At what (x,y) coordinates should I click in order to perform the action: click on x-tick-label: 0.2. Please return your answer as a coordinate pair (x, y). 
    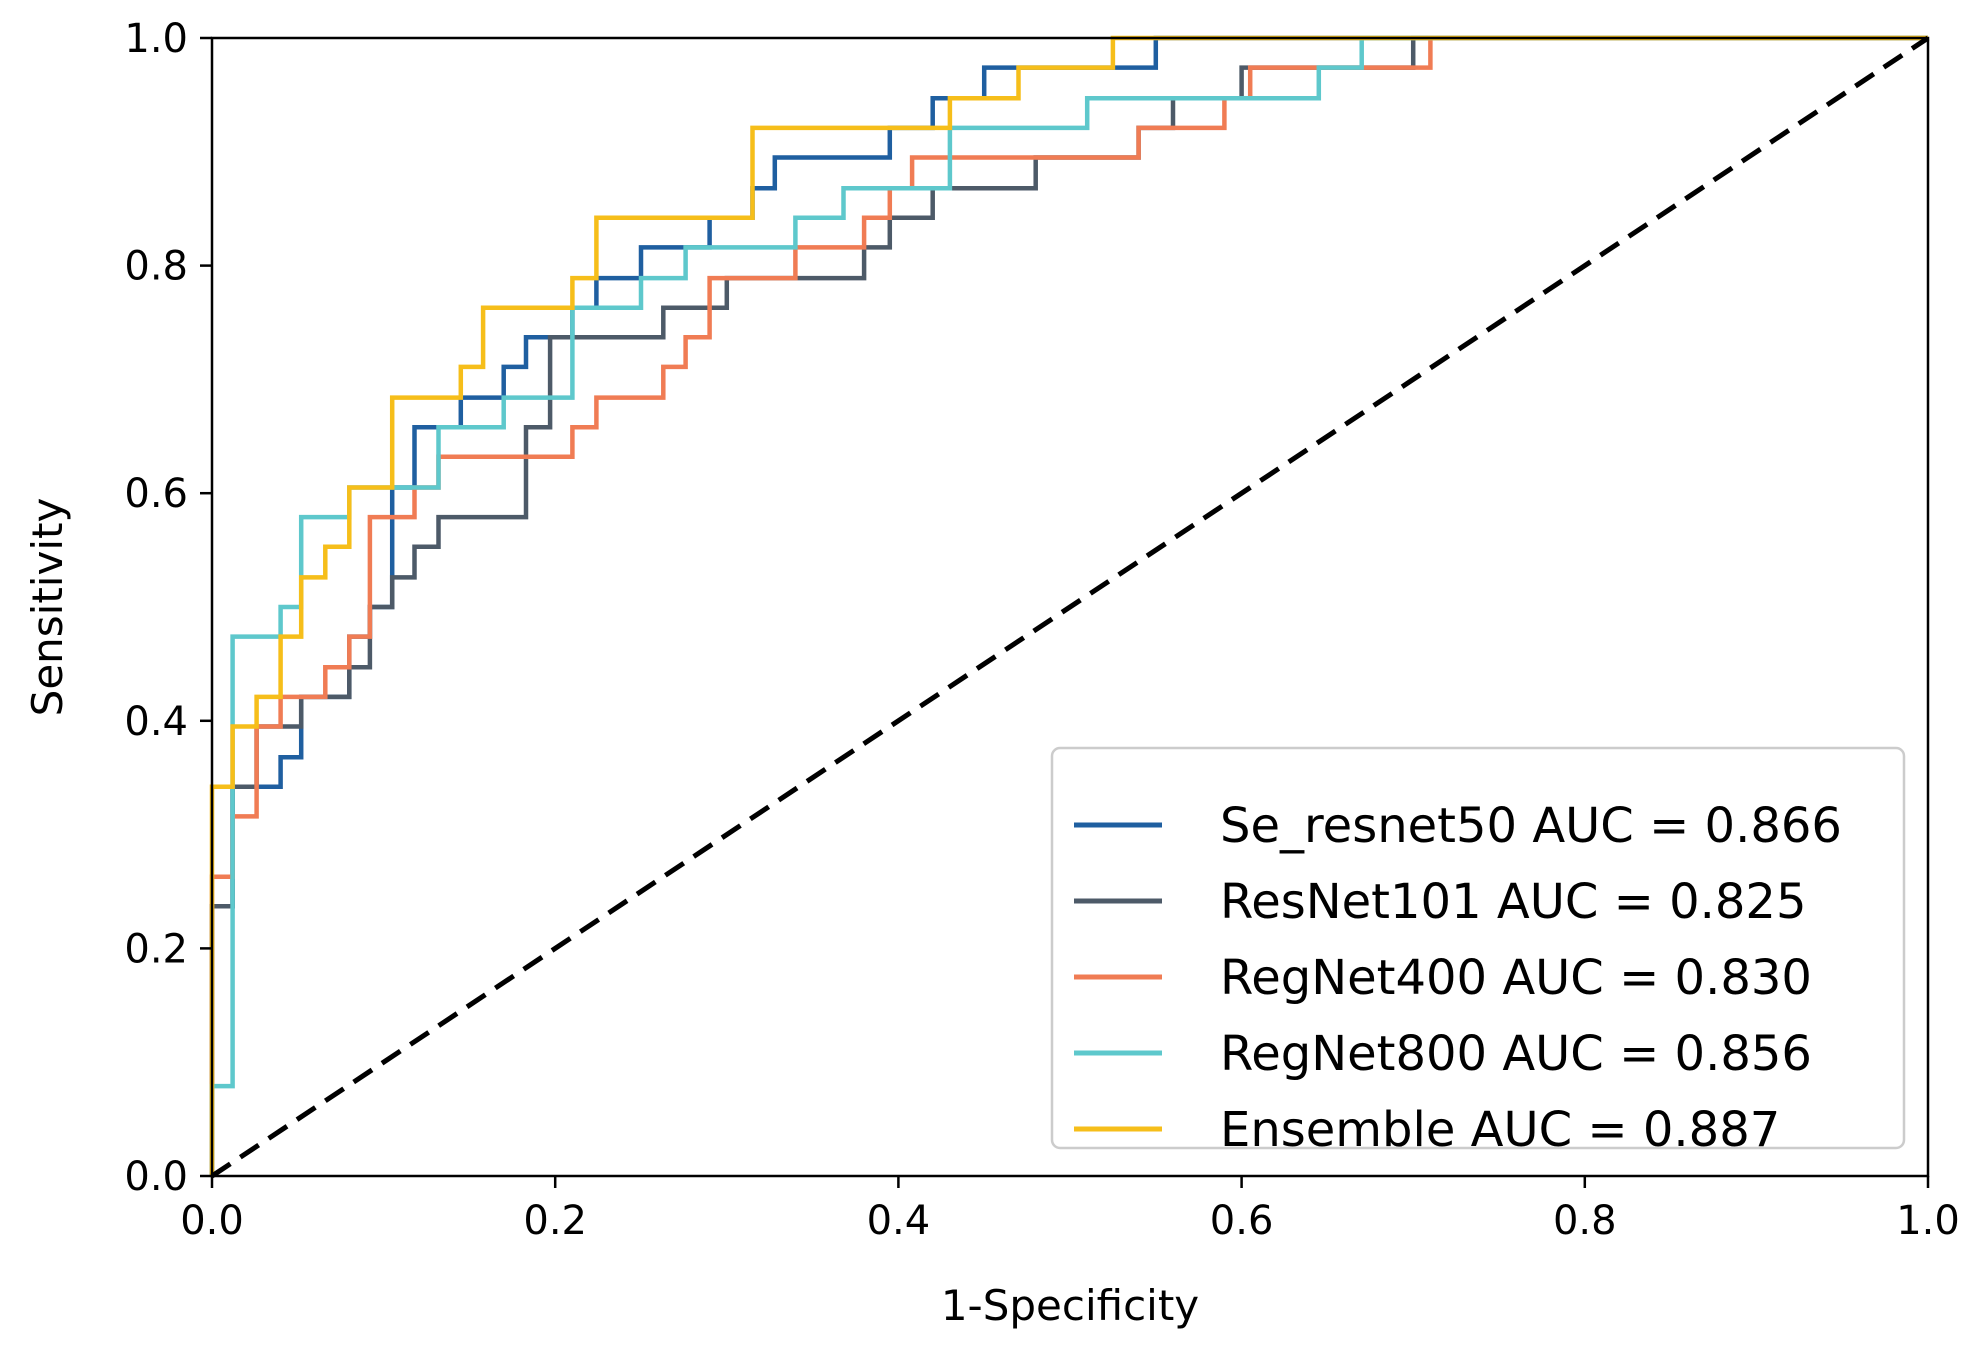
    Looking at the image, I should click on (555, 1221).